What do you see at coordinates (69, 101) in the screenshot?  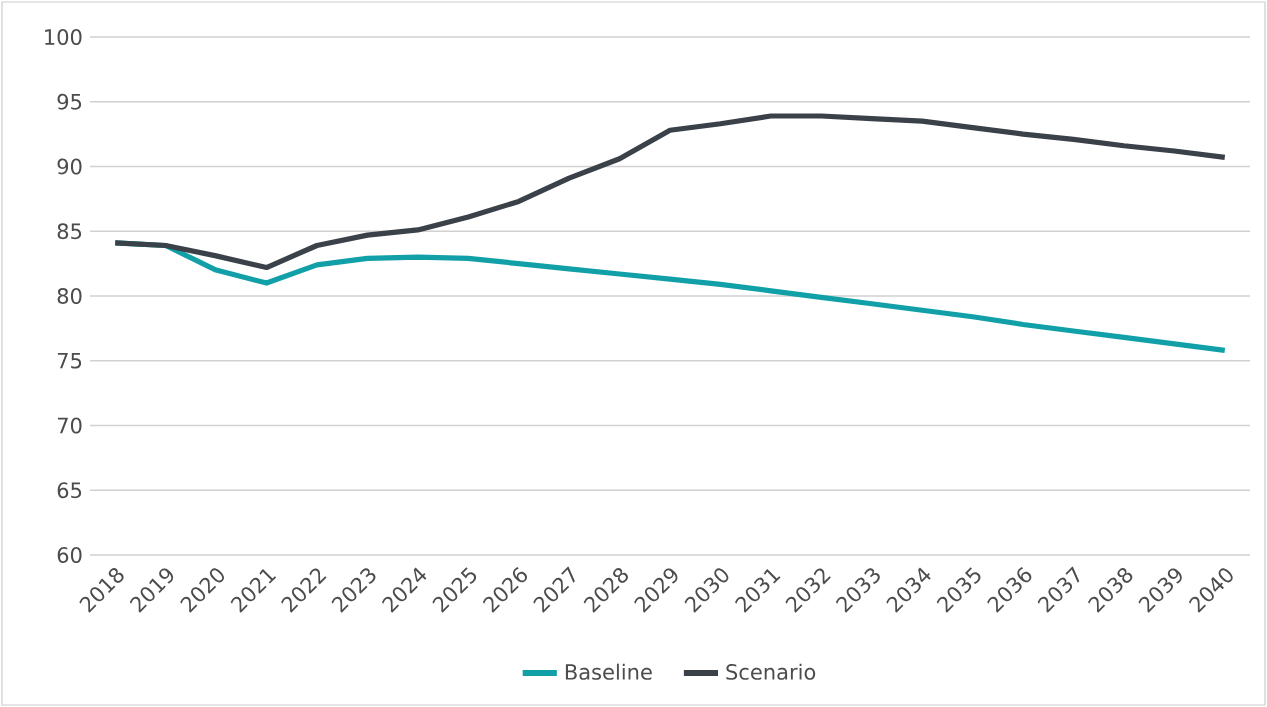 I see `y-tick-label: 95` at bounding box center [69, 101].